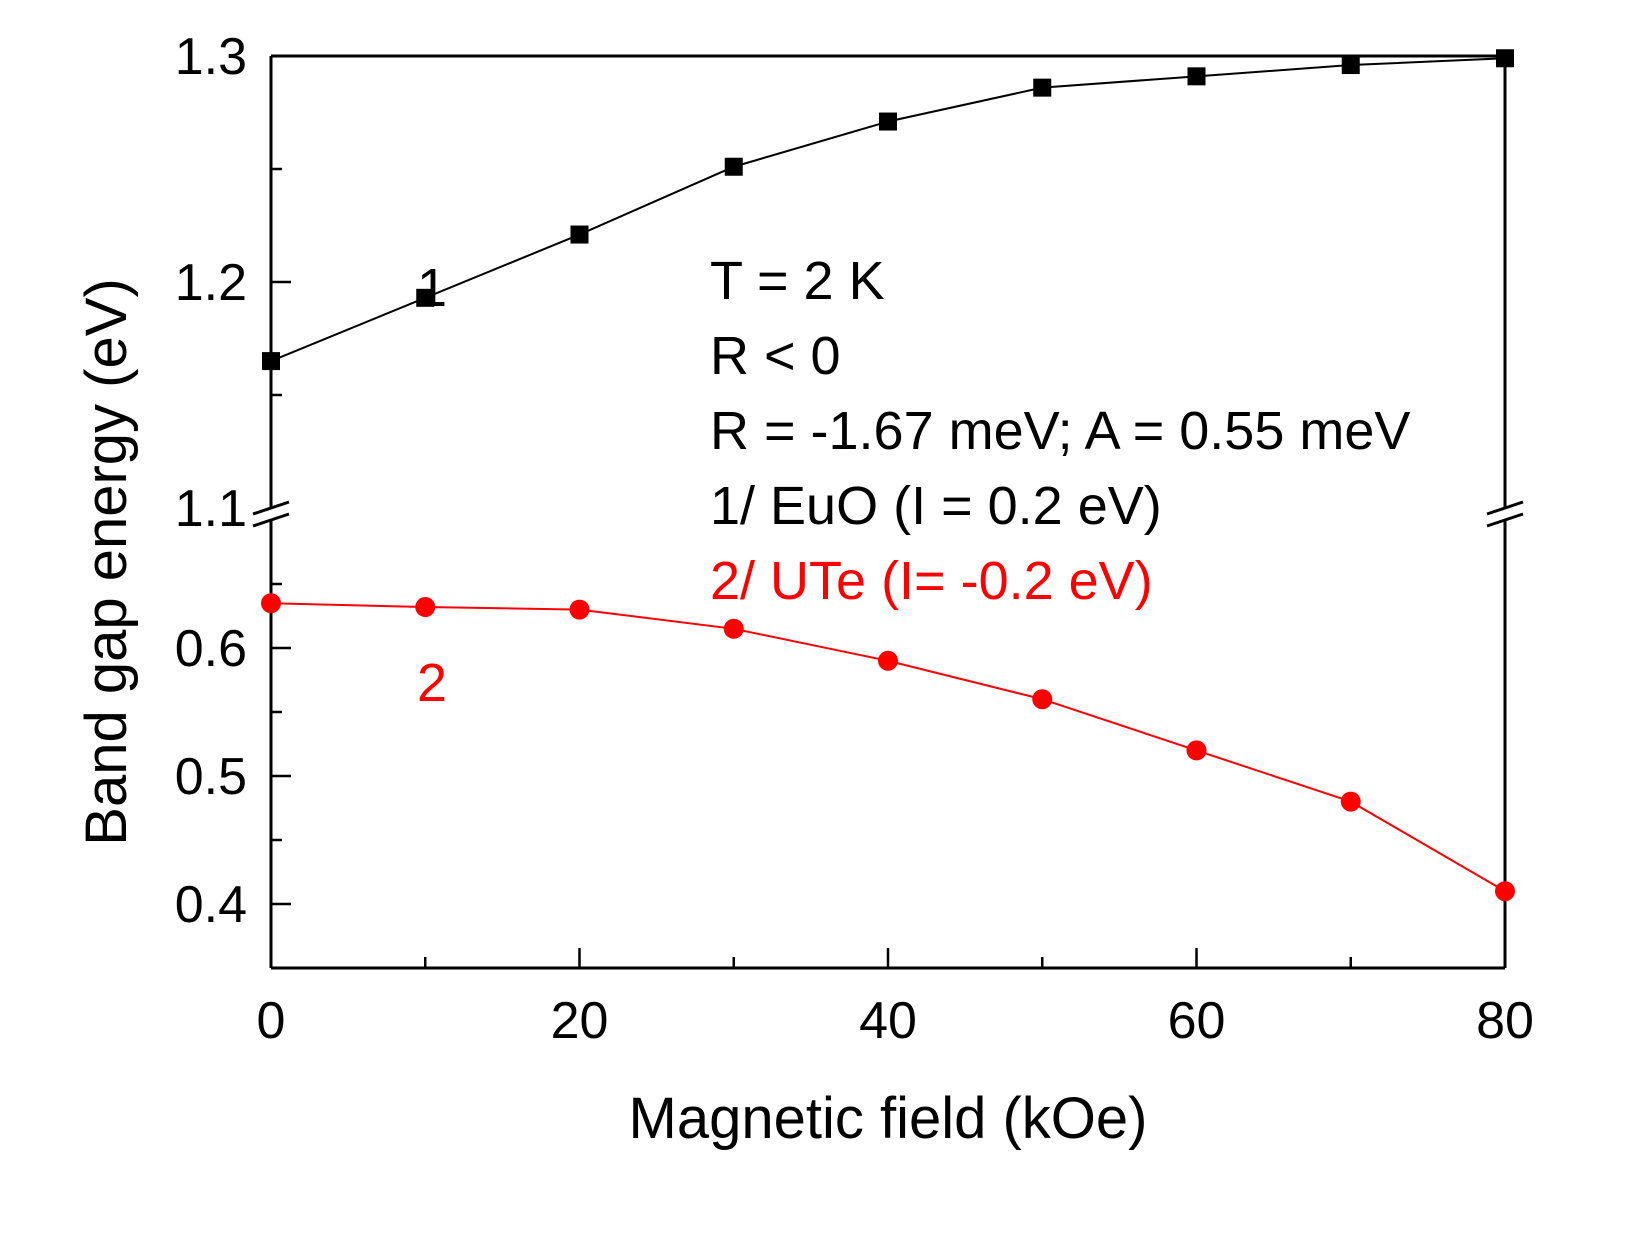  I want to click on x-tick-label: 20, so click(580, 1021).